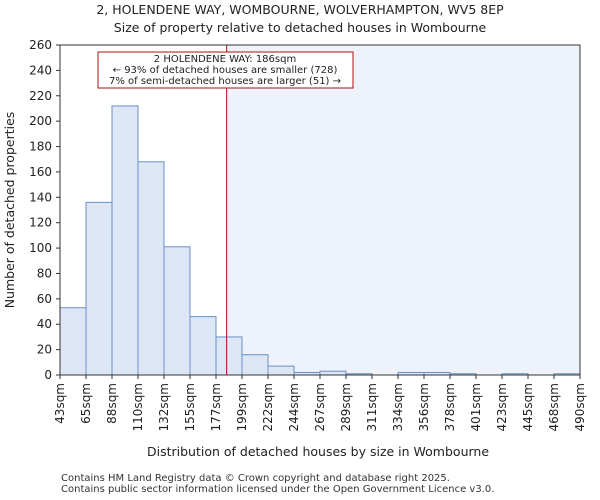 Image resolution: width=600 pixels, height=500 pixels. I want to click on x-tick-label: 334sqm, so click(398, 407).